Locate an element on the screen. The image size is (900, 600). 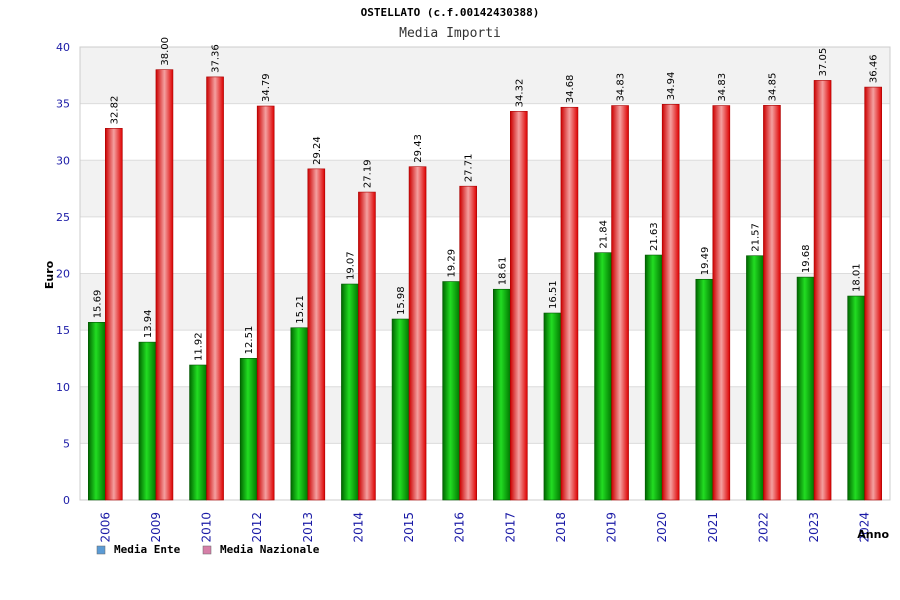
data-label: 29.43 is located at coordinates (418, 148).